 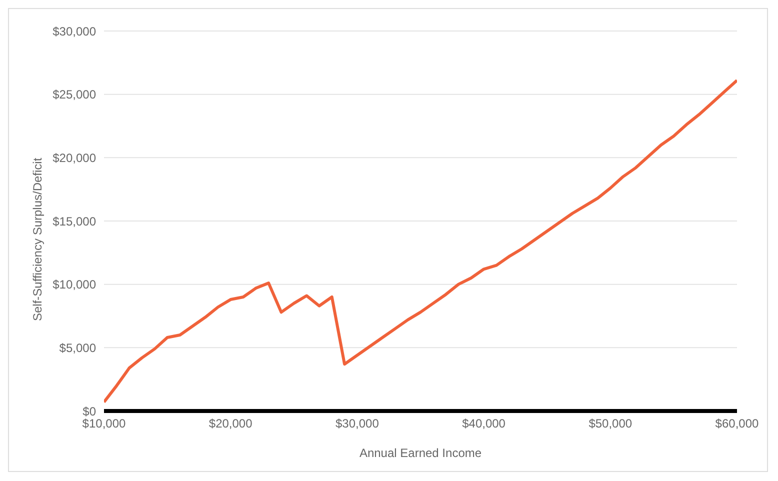 I want to click on x-tick-label: $60,000, so click(x=737, y=423).